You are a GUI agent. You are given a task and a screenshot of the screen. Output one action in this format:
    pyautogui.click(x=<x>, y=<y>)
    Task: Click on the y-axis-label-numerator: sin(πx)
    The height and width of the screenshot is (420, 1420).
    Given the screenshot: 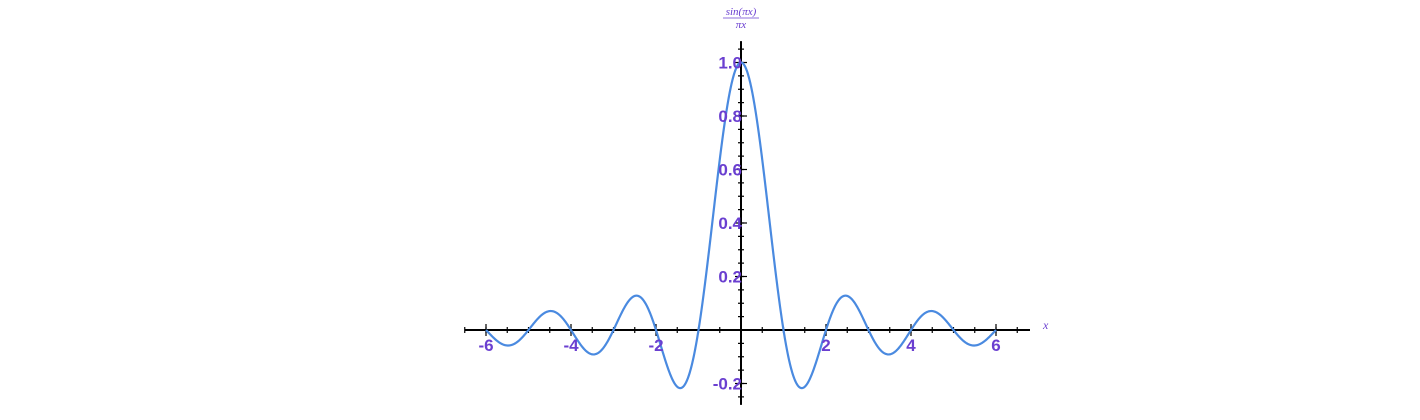 What is the action you would take?
    pyautogui.click(x=741, y=12)
    